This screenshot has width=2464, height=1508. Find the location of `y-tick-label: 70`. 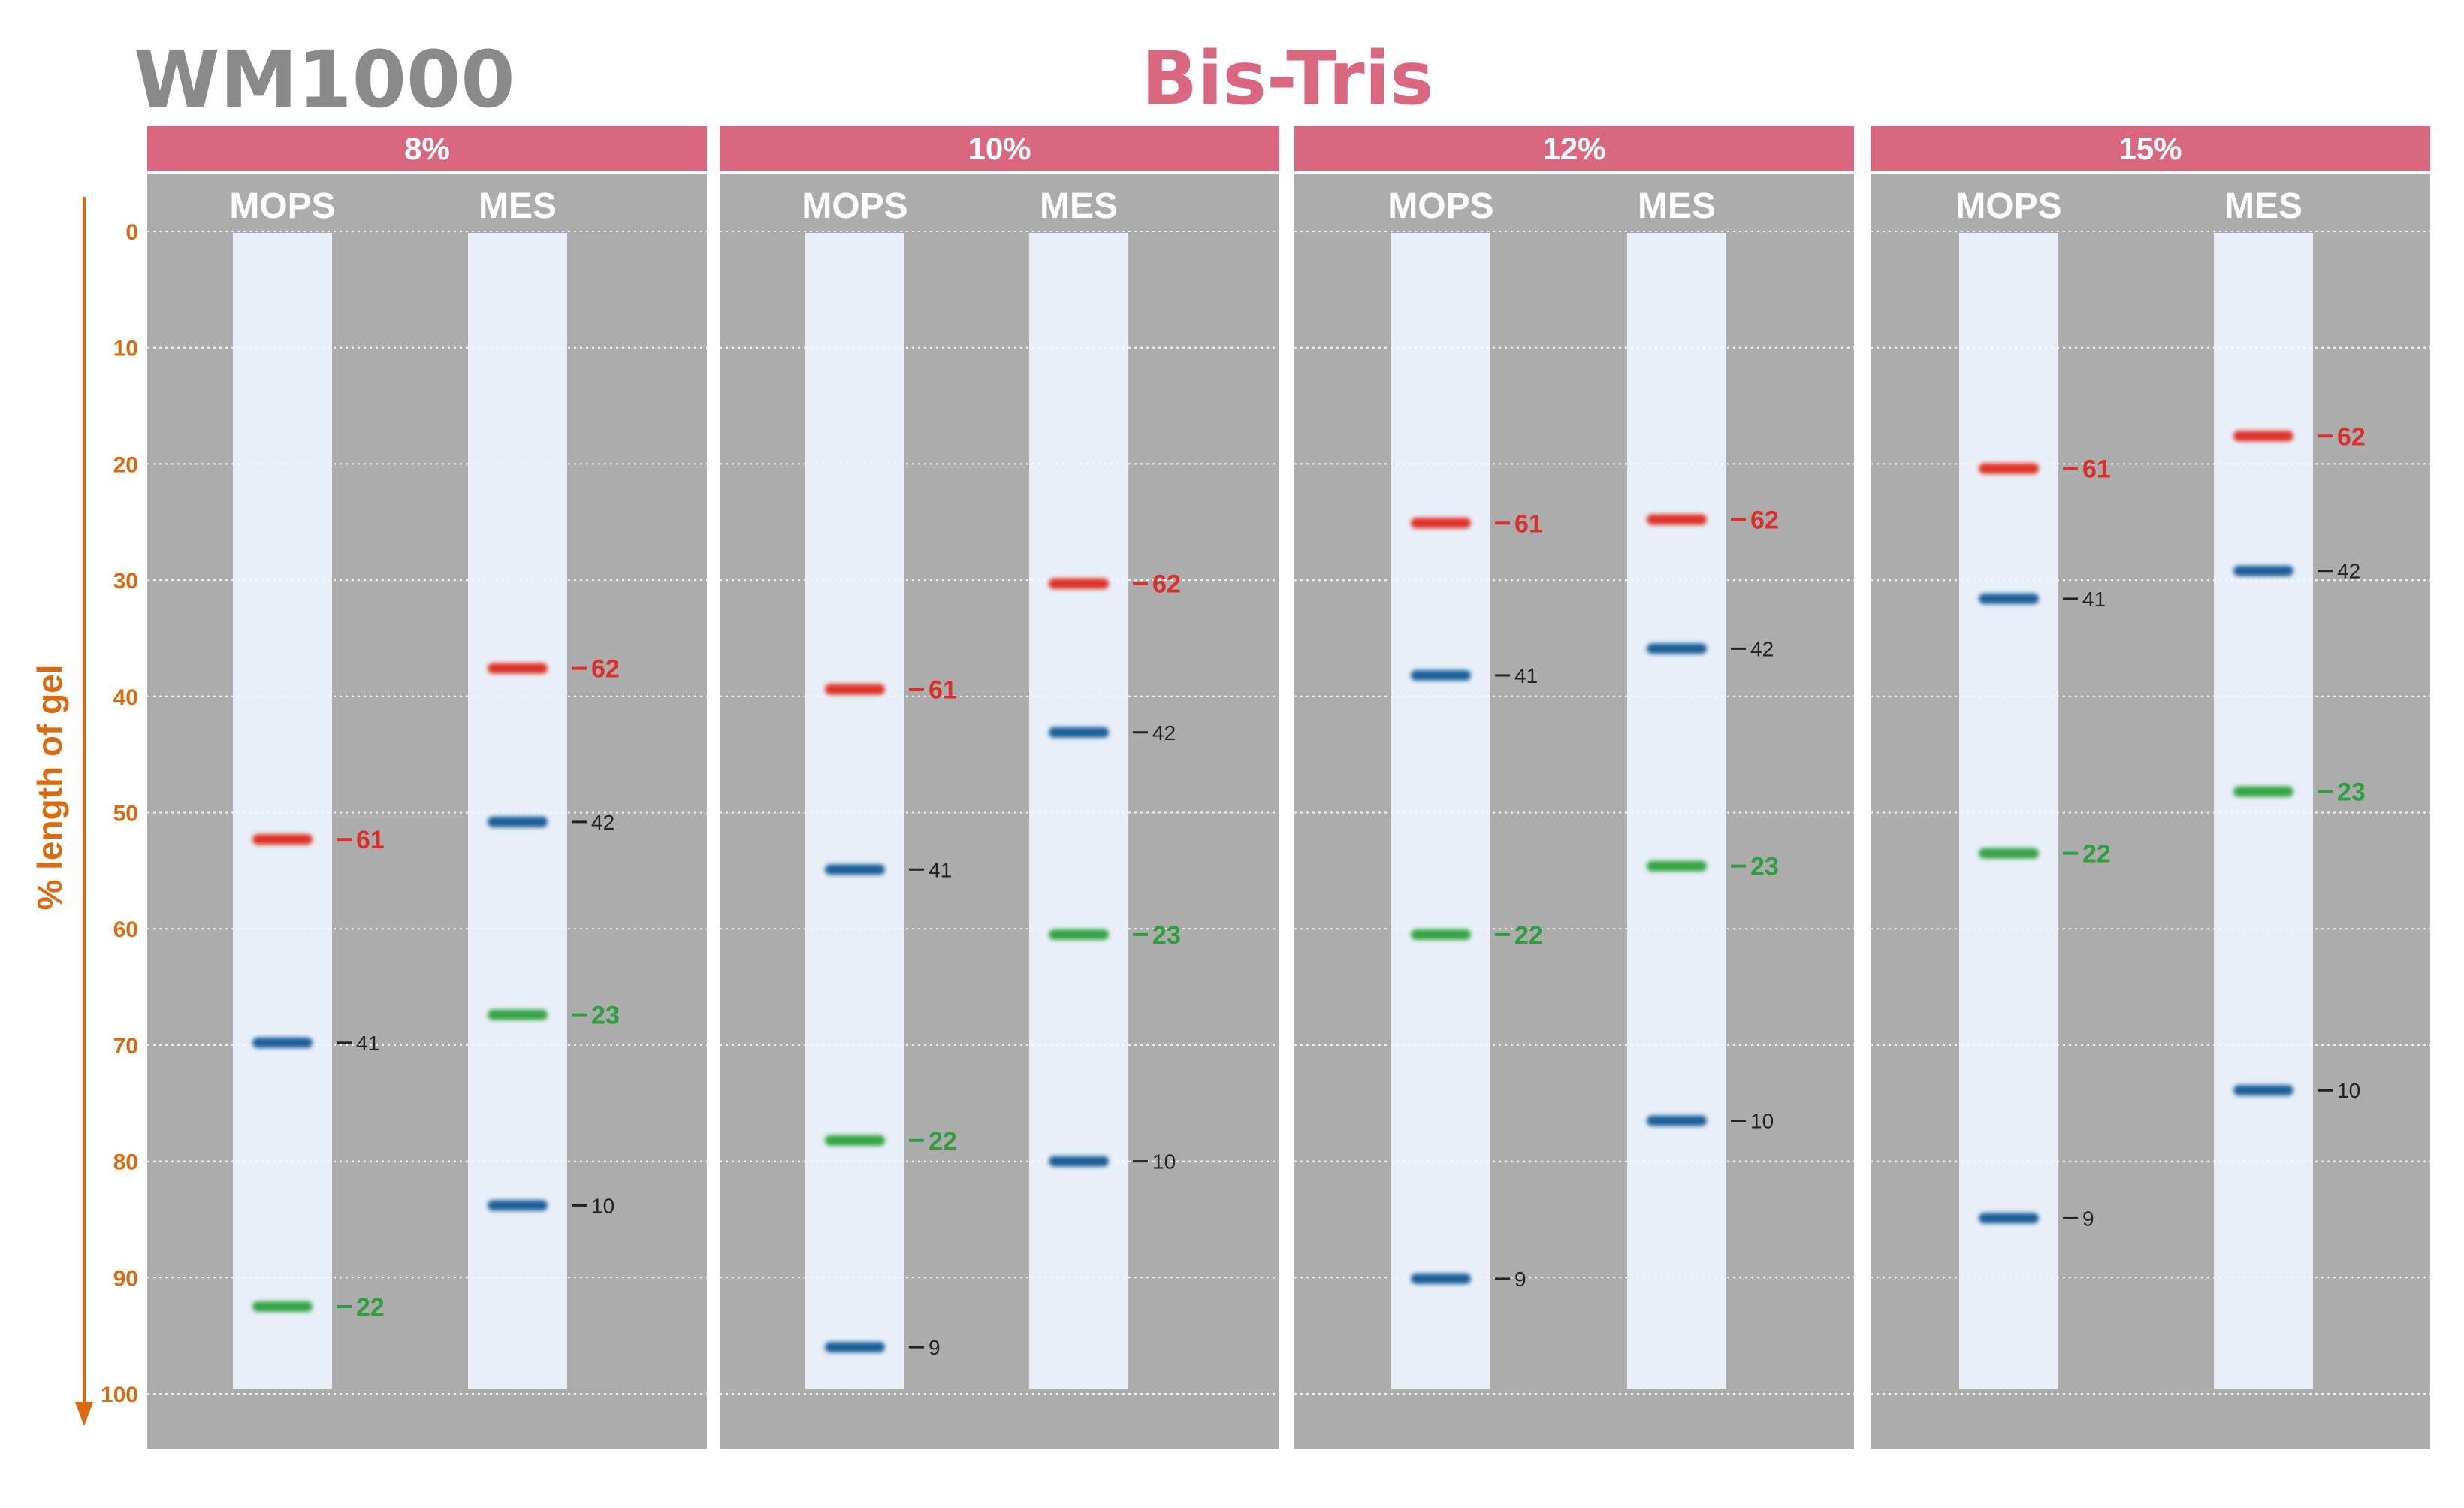

y-tick-label: 70 is located at coordinates (126, 1046).